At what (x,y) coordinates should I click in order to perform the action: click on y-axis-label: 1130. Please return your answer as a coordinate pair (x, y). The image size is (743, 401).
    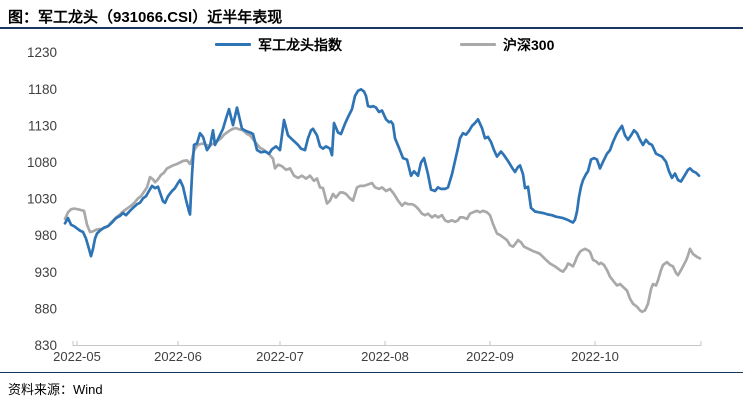
    Looking at the image, I should click on (42, 125).